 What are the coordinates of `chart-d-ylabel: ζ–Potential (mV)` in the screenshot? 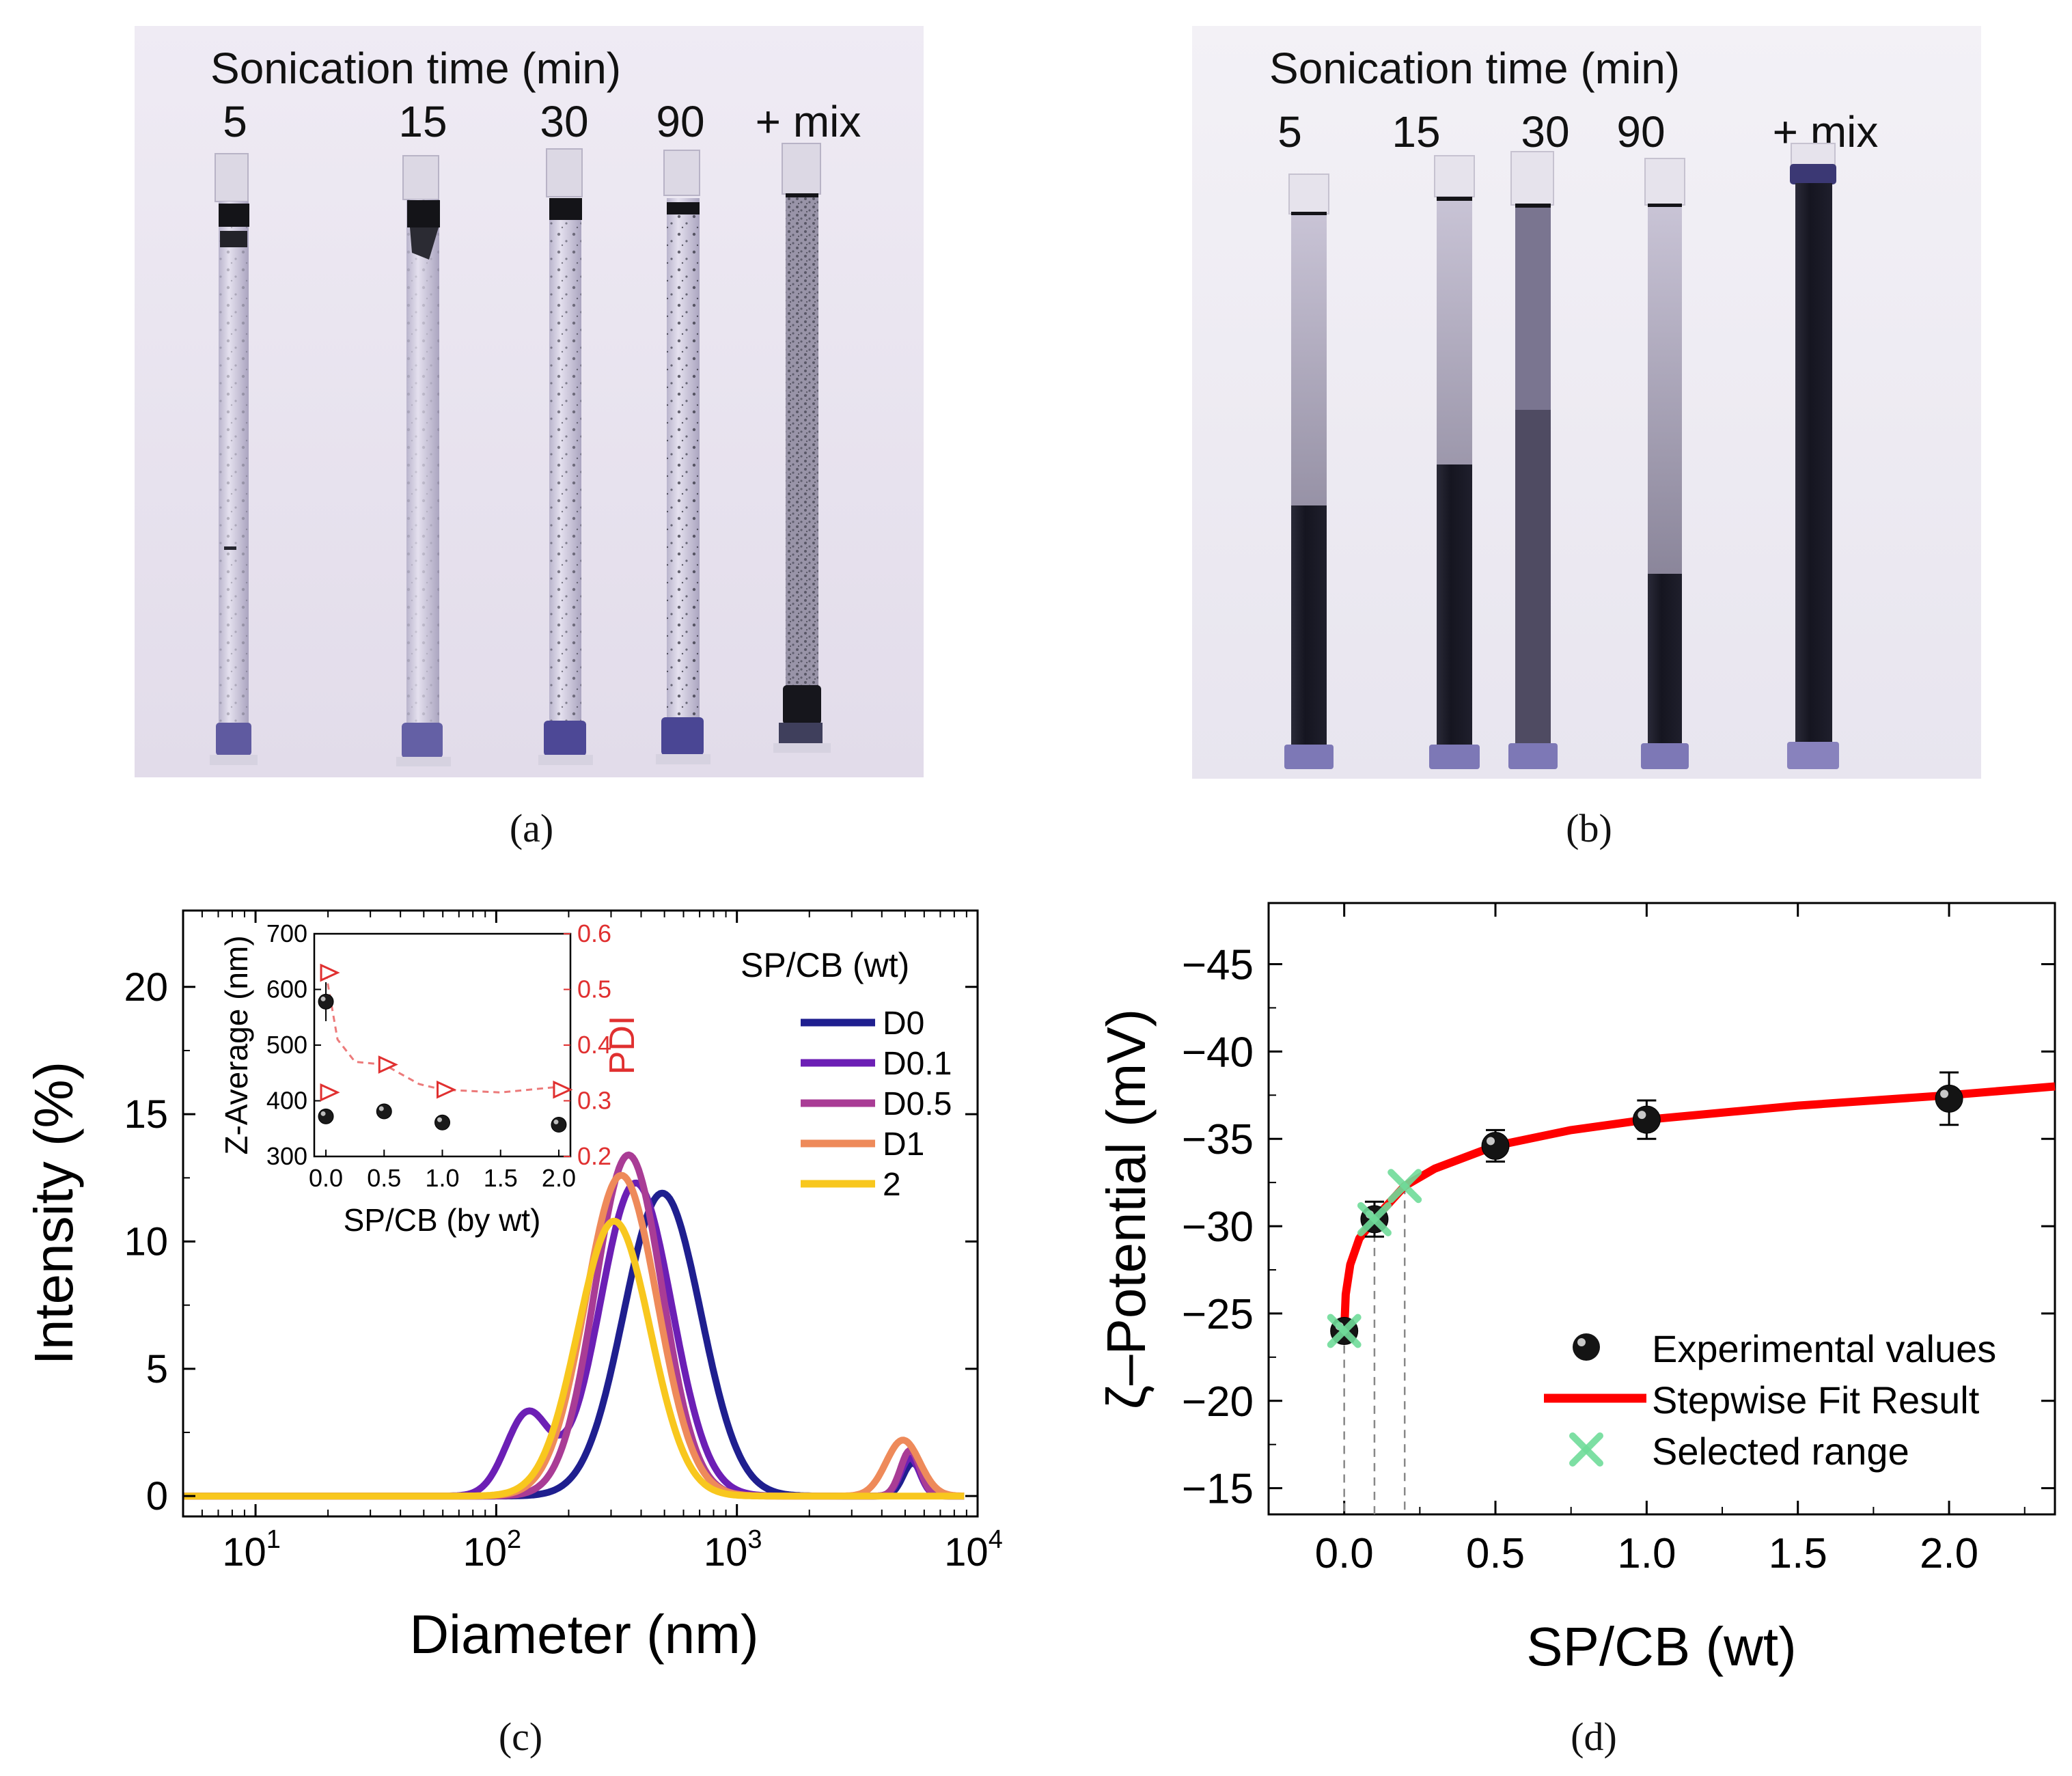 It's located at (1126, 1209).